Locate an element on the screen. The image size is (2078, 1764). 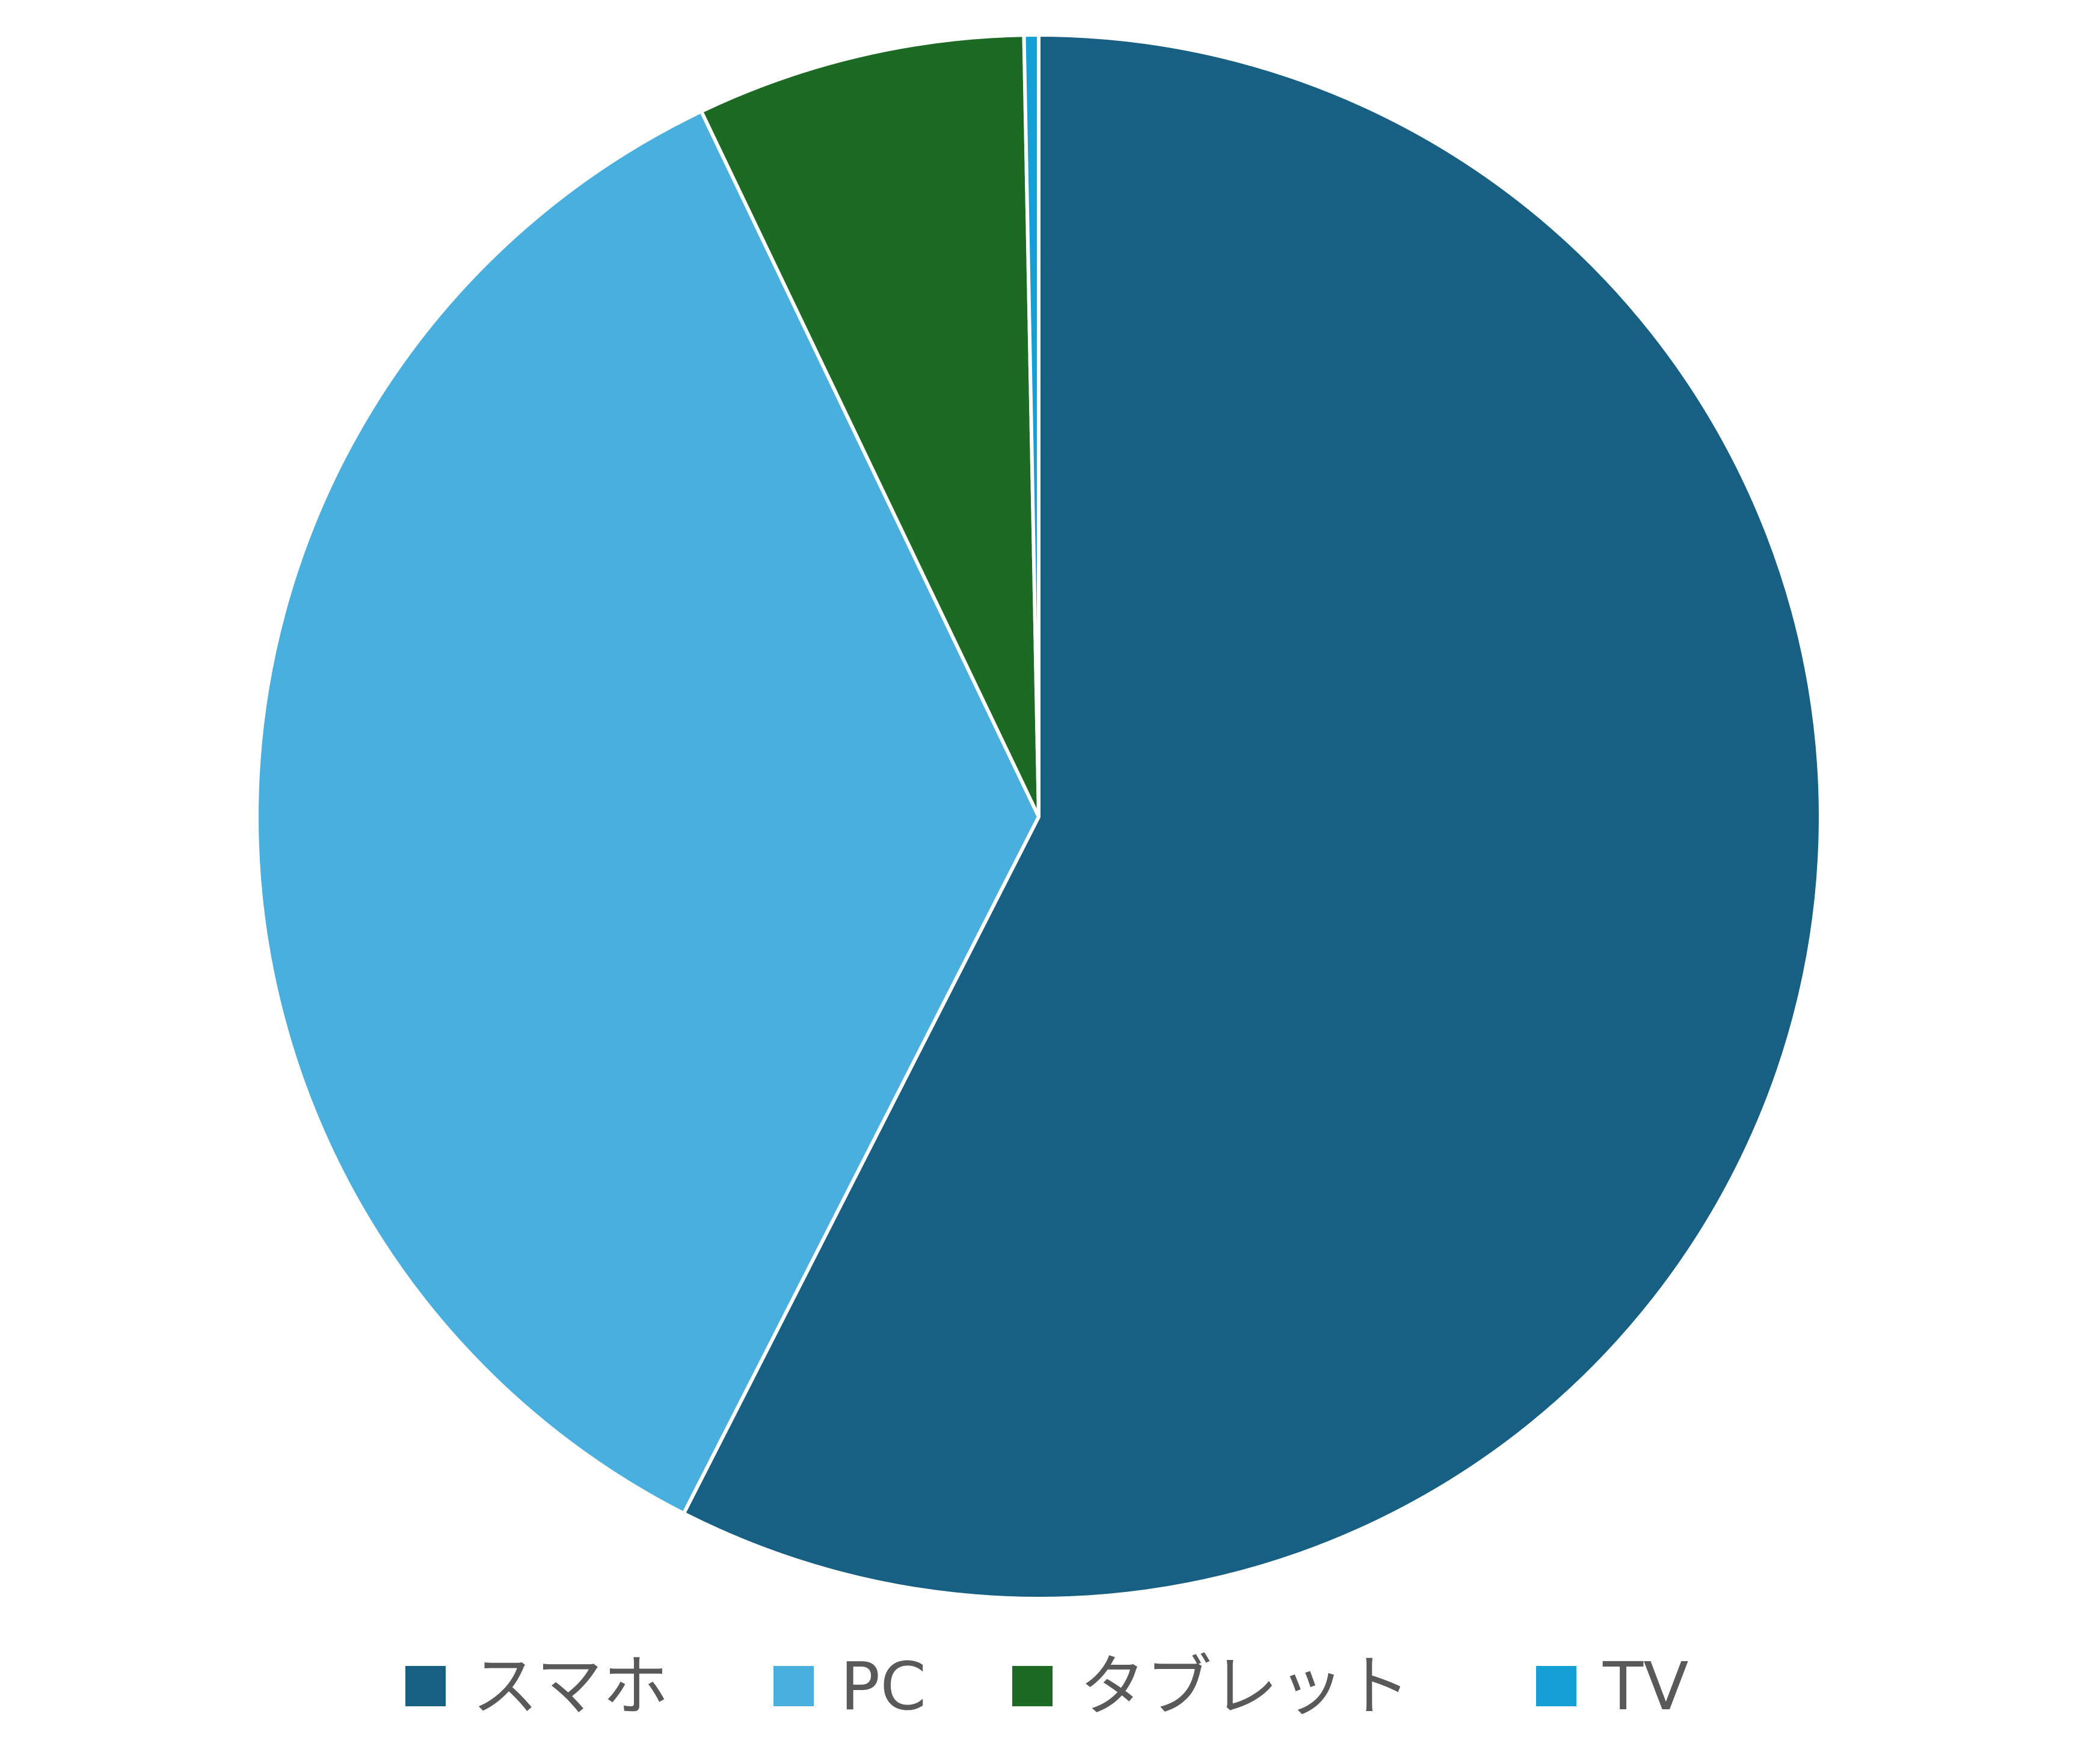
legend-item-tv: TV is located at coordinates (1612, 1687).